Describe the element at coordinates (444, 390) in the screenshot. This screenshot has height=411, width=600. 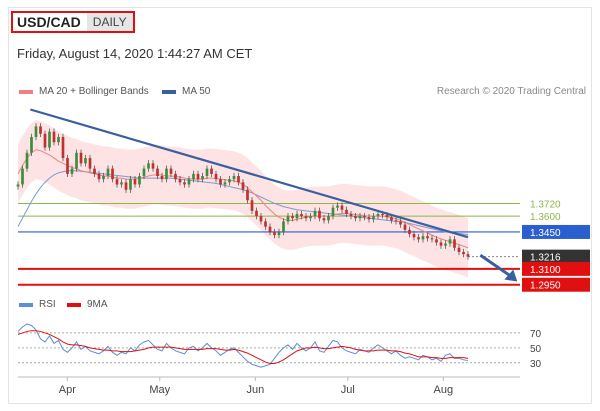
I see `x-tick-label: Aug` at that location.